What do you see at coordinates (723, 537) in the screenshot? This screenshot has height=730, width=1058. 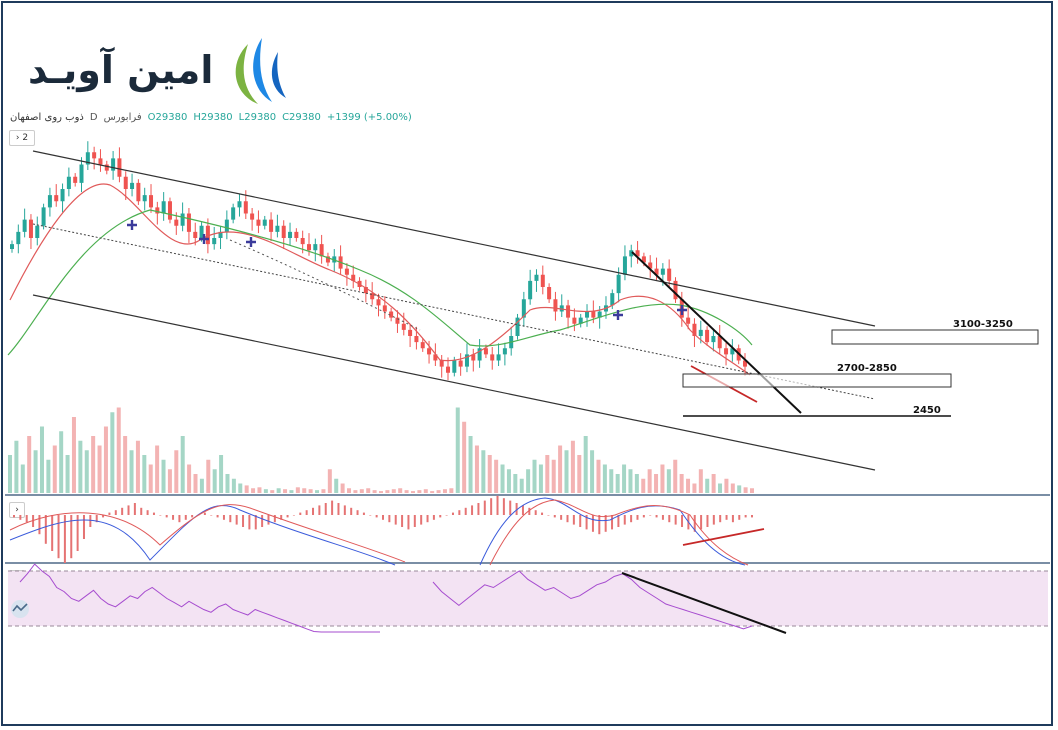 I see `macd-divergence-line` at bounding box center [723, 537].